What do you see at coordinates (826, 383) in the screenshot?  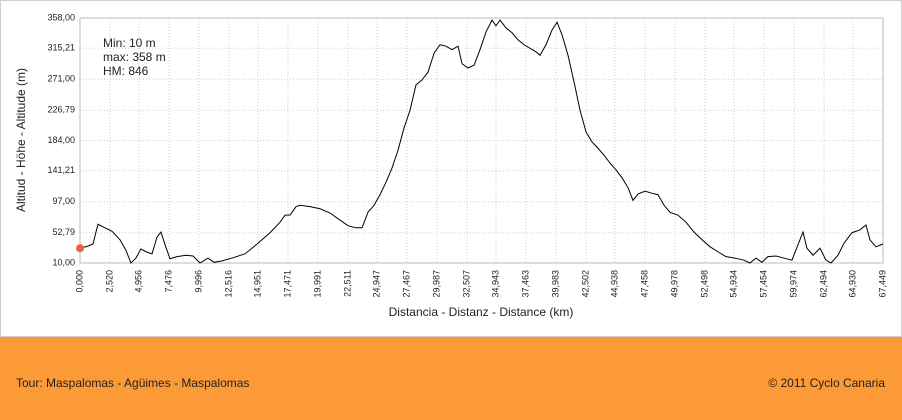 I see `copyright: © 2011 Cyclo Canaria` at bounding box center [826, 383].